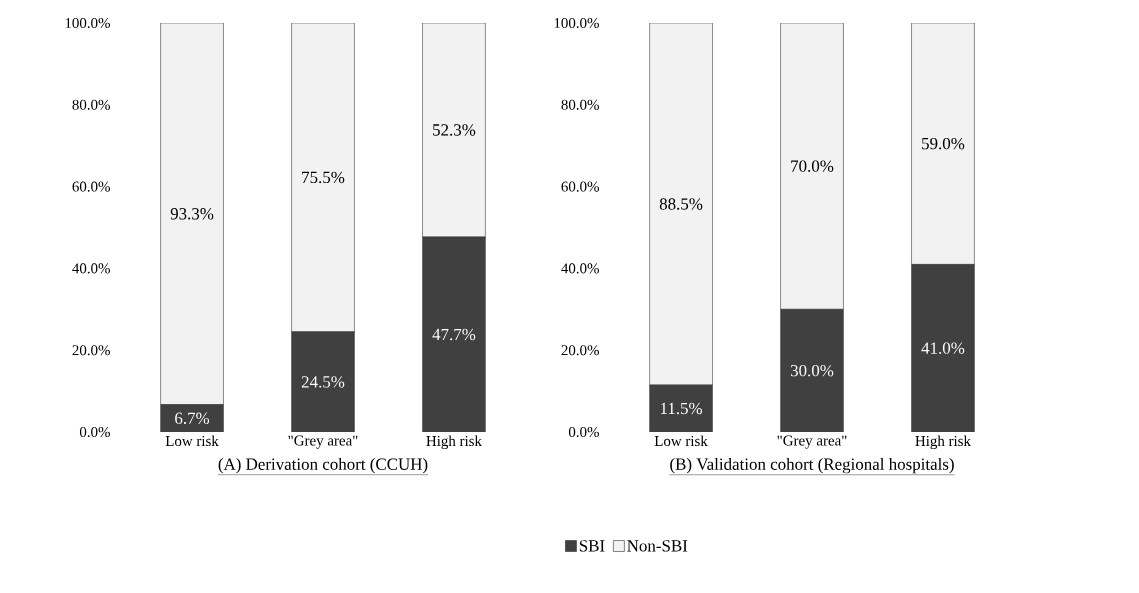 This screenshot has height=593, width=1139. What do you see at coordinates (454, 130) in the screenshot?
I see `data-label: 52.3%` at bounding box center [454, 130].